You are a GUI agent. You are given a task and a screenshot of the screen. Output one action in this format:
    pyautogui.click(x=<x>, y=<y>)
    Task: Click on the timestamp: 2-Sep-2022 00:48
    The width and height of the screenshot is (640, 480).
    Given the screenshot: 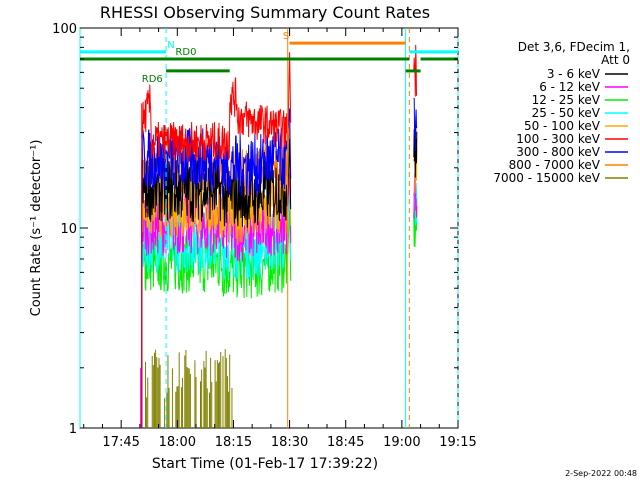 What is the action you would take?
    pyautogui.click(x=601, y=473)
    